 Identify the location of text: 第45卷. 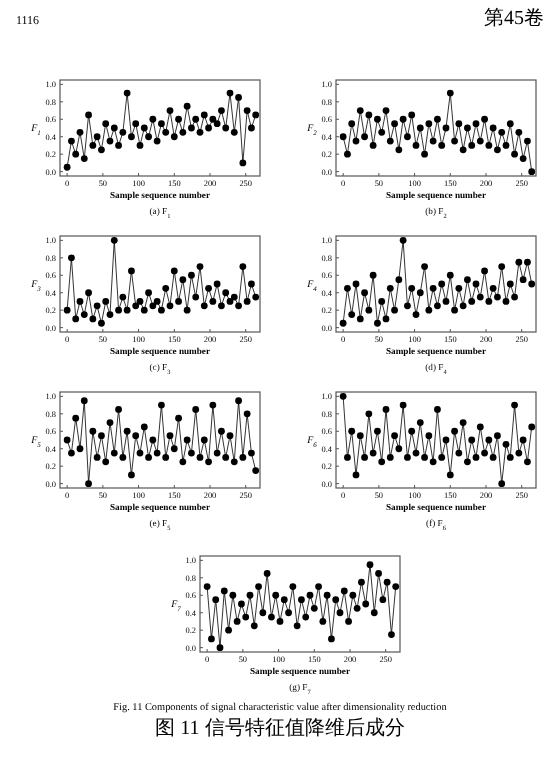
(514, 18).